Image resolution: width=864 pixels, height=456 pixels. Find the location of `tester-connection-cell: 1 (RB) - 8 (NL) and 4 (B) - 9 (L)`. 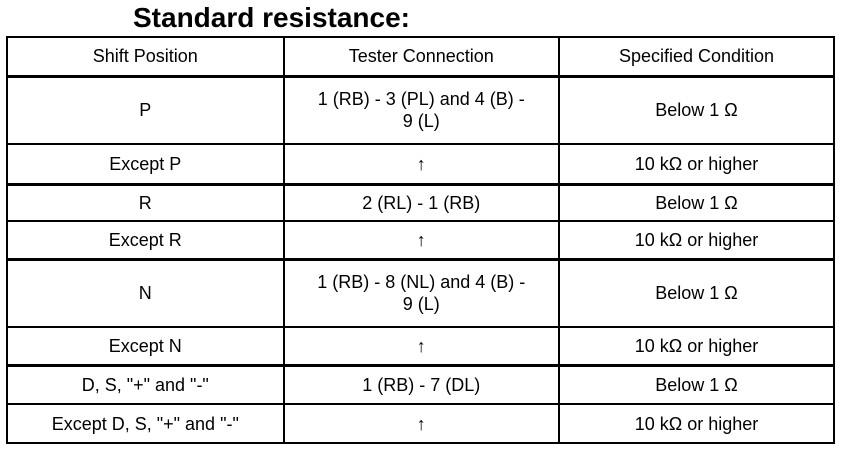

tester-connection-cell: 1 (RB) - 8 (NL) and 4 (B) - 9 (L) is located at coordinates (421, 292).